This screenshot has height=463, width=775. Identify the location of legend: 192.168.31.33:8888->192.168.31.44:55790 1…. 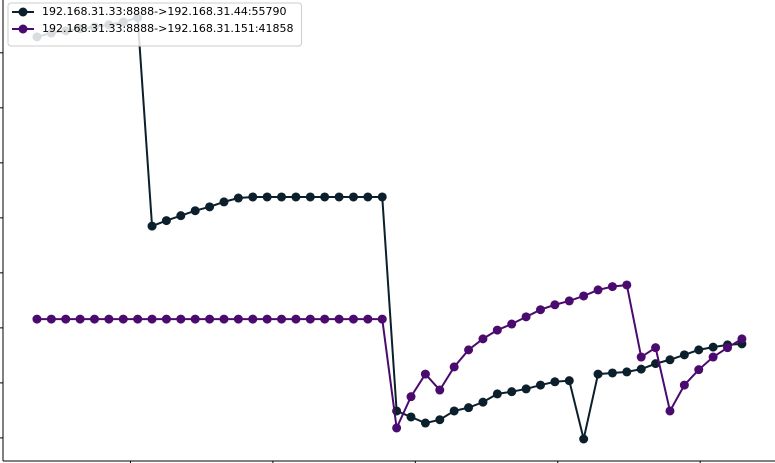
(155, 24).